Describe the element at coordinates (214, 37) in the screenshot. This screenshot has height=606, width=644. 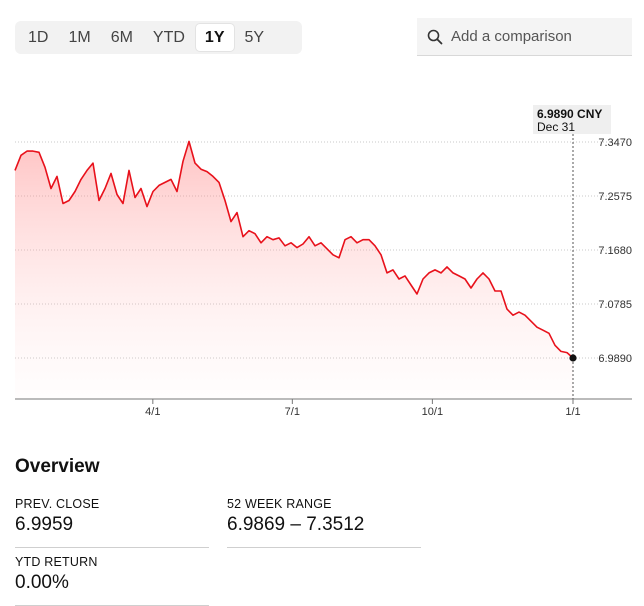
I see `range-button-1y: 1Y` at that location.